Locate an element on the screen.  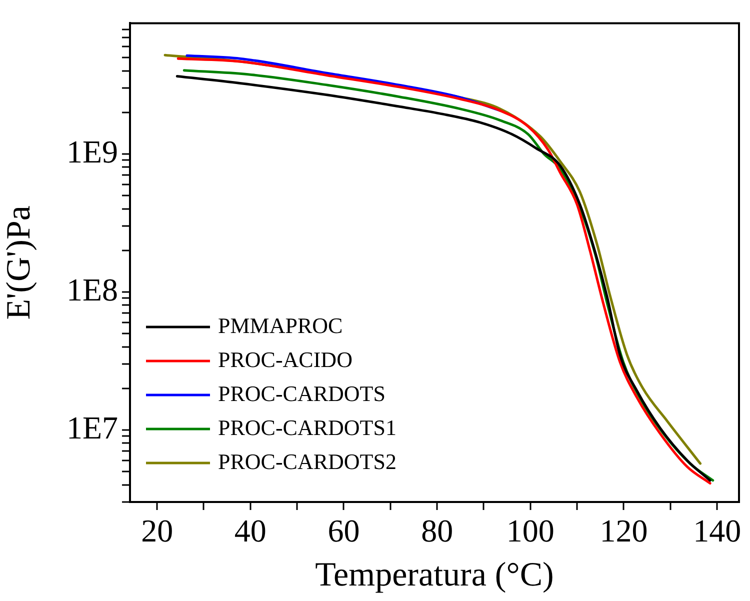
x-tick-label: 120 is located at coordinates (624, 530).